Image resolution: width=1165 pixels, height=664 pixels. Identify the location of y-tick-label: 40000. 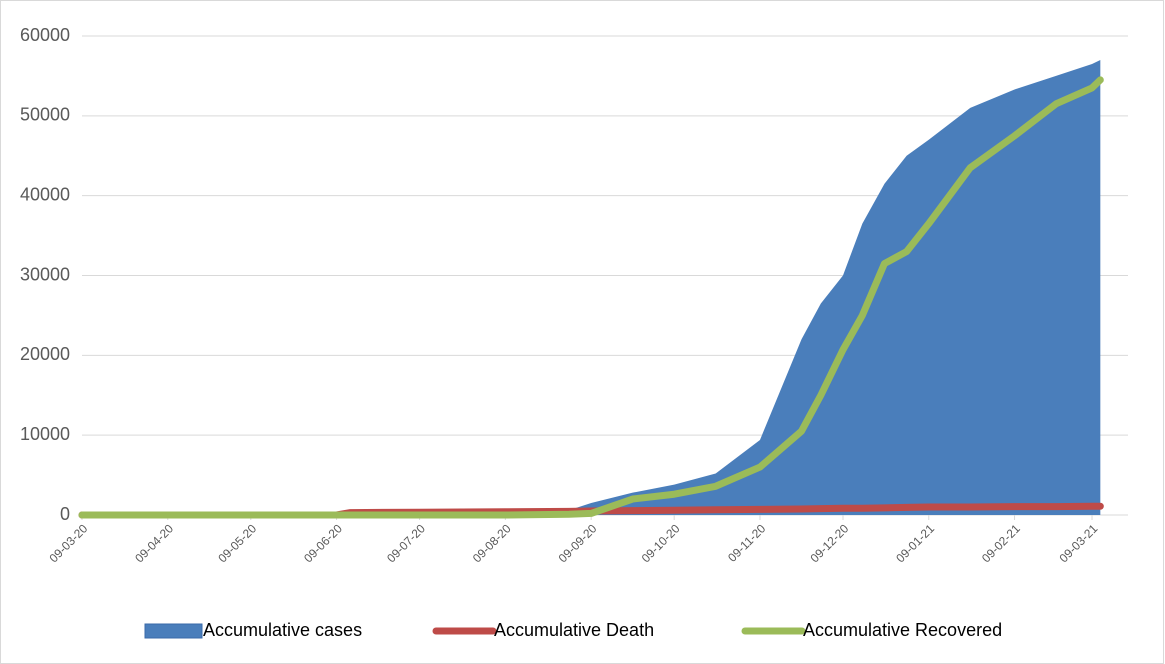
(45, 194).